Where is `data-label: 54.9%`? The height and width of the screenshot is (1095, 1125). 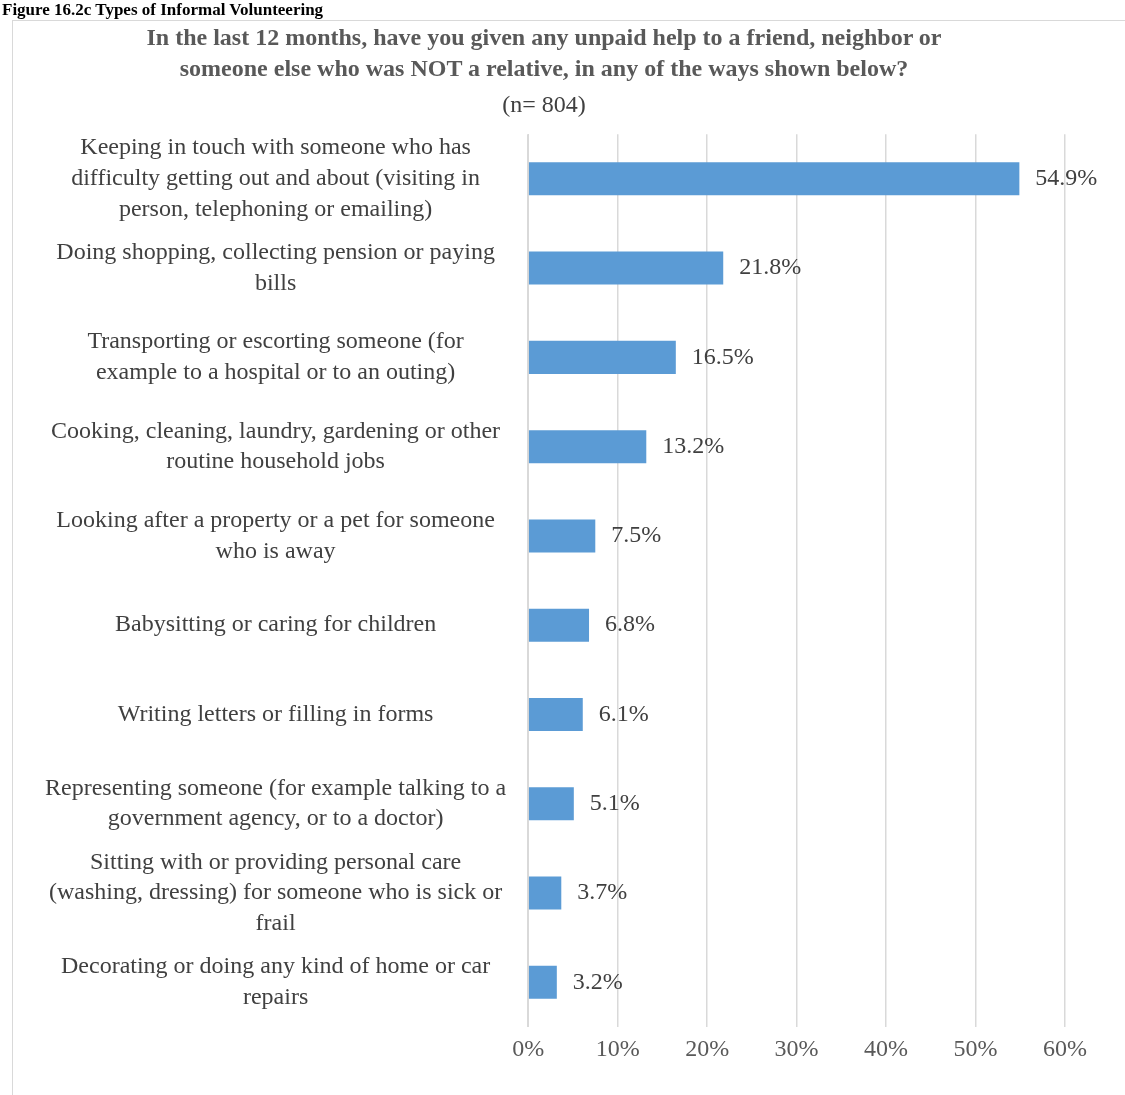
data-label: 54.9% is located at coordinates (1066, 177).